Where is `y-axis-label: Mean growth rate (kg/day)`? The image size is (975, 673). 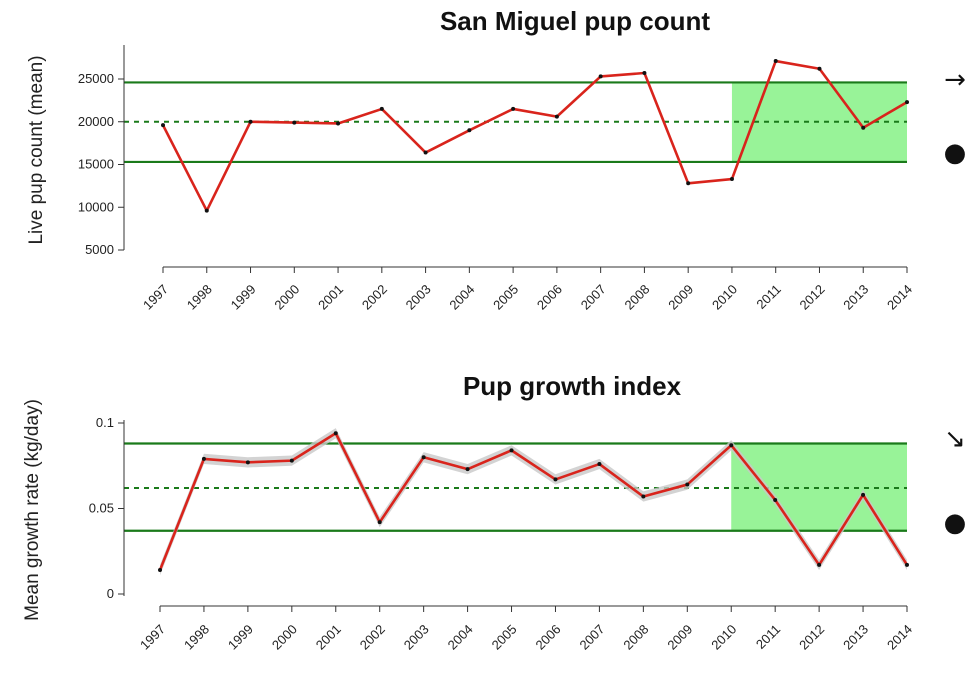 y-axis-label: Mean growth rate (kg/day) is located at coordinates (32, 510).